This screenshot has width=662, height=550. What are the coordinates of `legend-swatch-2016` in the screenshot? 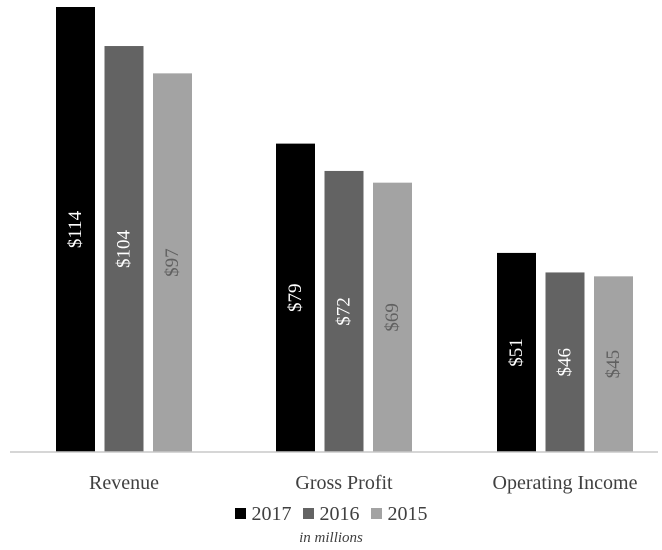 It's located at (308, 513).